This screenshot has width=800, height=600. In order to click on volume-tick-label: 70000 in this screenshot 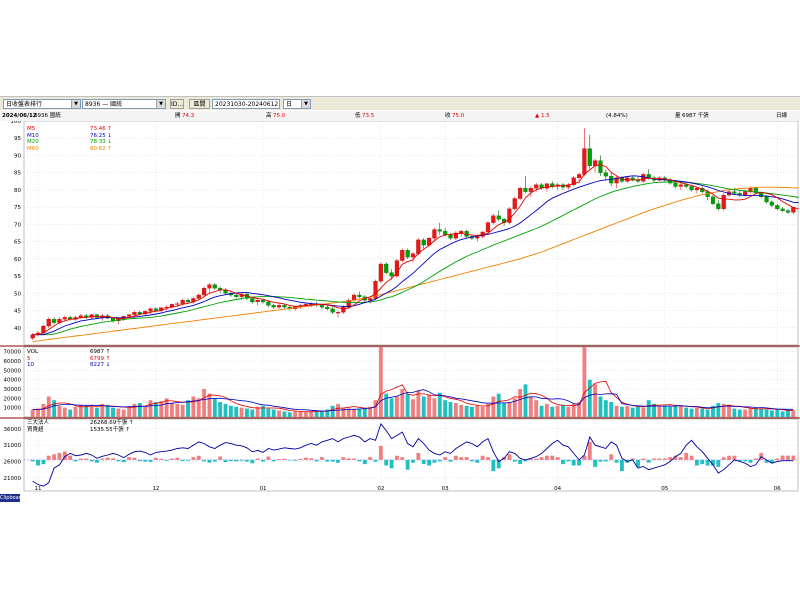, I will do `click(13, 353)`.